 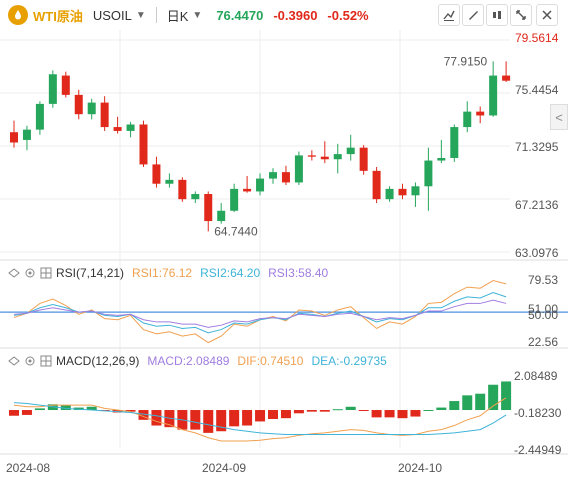 What do you see at coordinates (537, 38) in the screenshot?
I see `price-tick-label: 79.5614` at bounding box center [537, 38].